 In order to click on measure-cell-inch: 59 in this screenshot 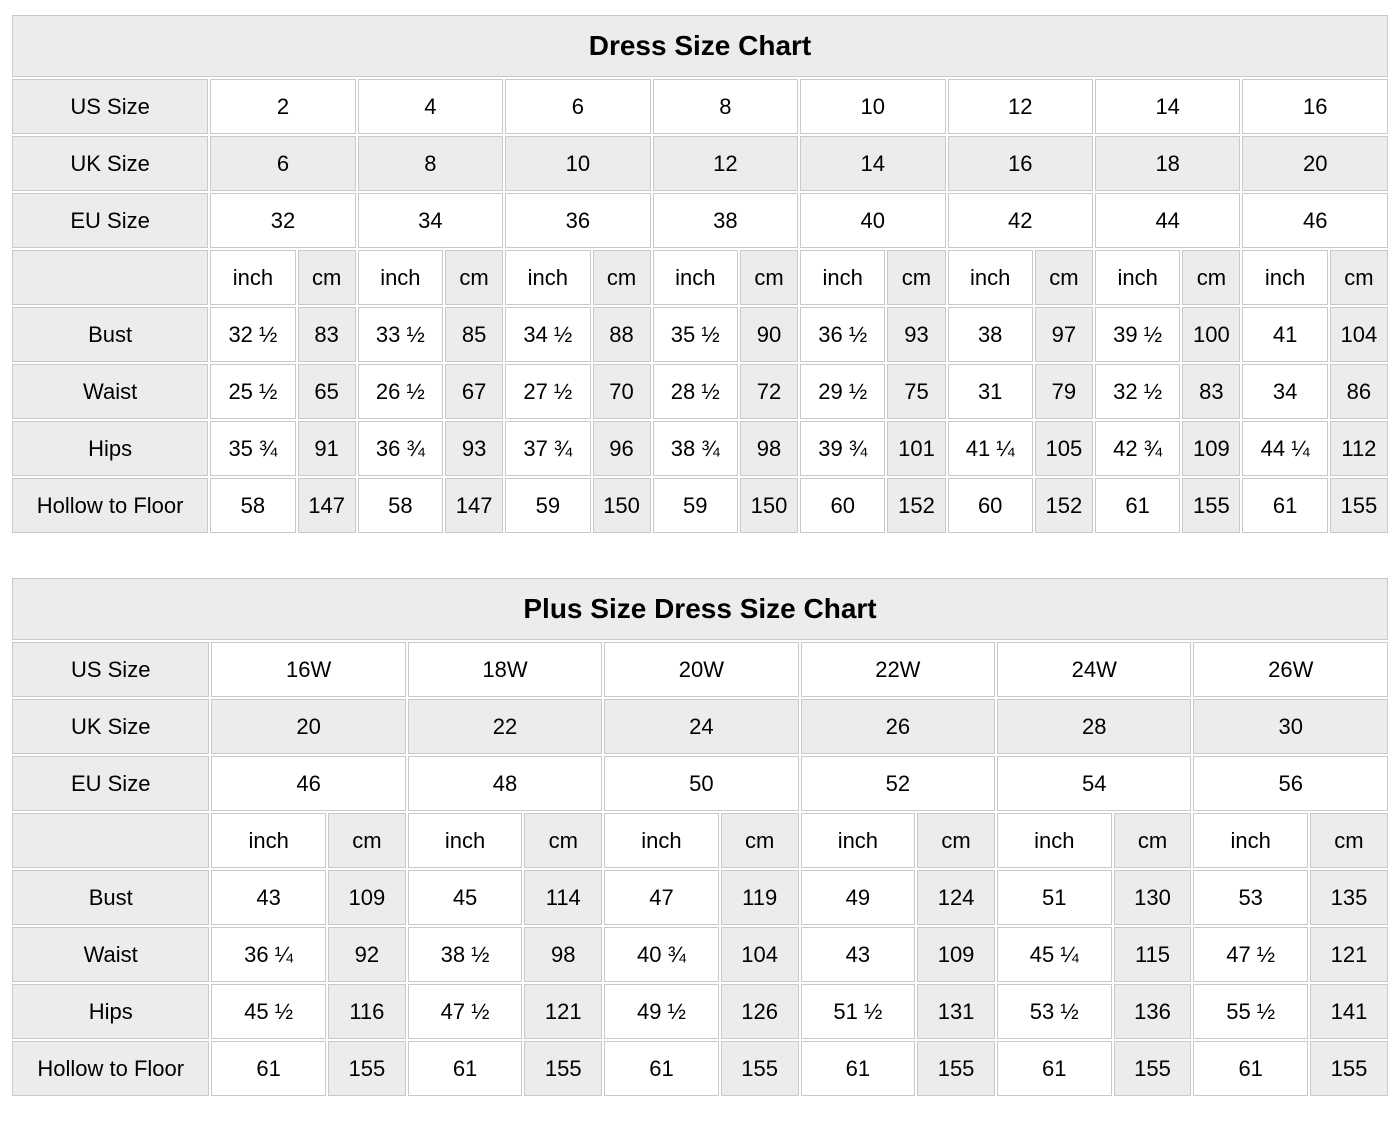, I will do `click(548, 505)`.